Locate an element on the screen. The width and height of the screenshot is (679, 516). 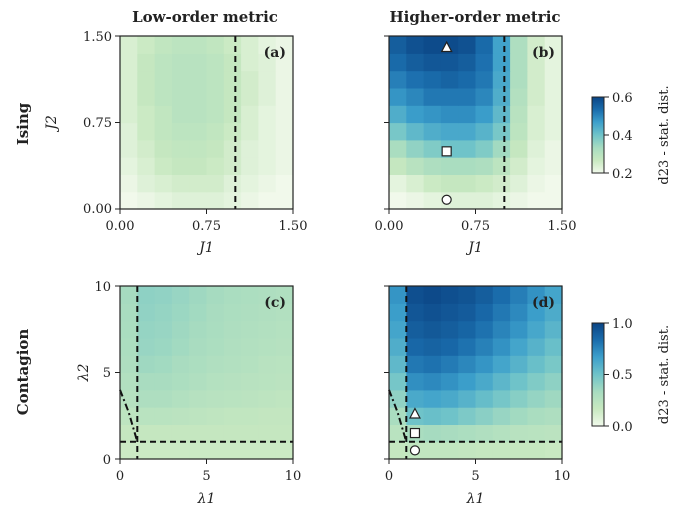
colorbar-ising-tick-label-0: 0.6 is located at coordinates (622, 98).